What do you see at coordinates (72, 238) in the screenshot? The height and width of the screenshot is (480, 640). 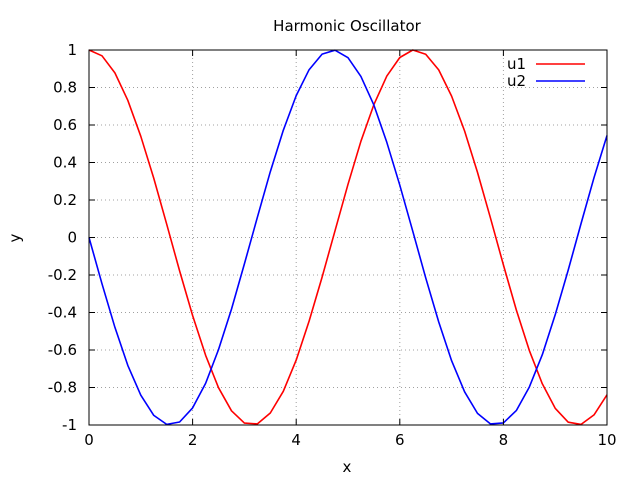 I see `y-tick-label: 0` at bounding box center [72, 238].